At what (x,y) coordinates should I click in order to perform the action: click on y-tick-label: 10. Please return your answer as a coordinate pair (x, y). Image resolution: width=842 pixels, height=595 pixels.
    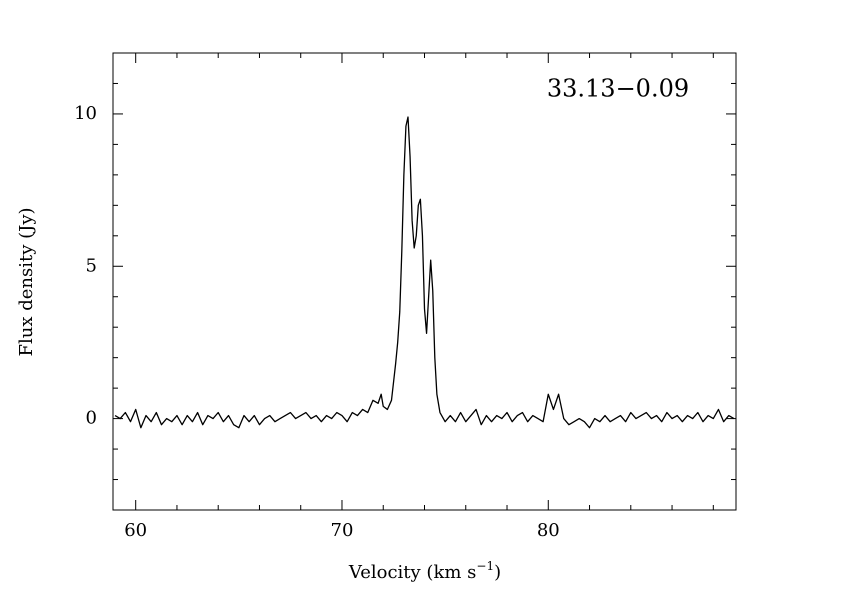
    Looking at the image, I should click on (85, 113).